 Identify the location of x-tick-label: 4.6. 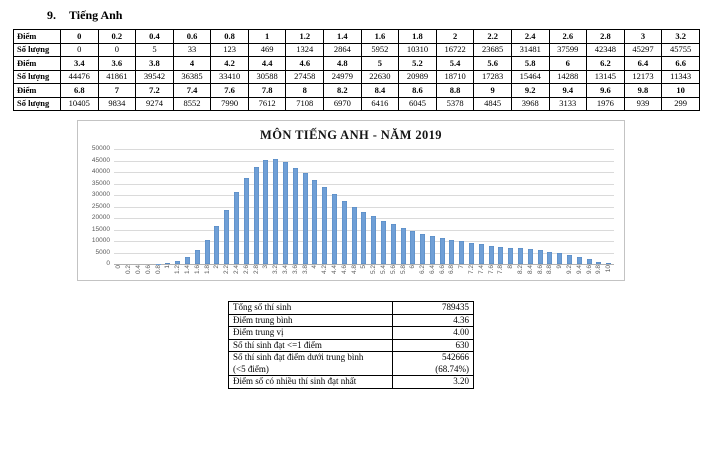
(344, 270).